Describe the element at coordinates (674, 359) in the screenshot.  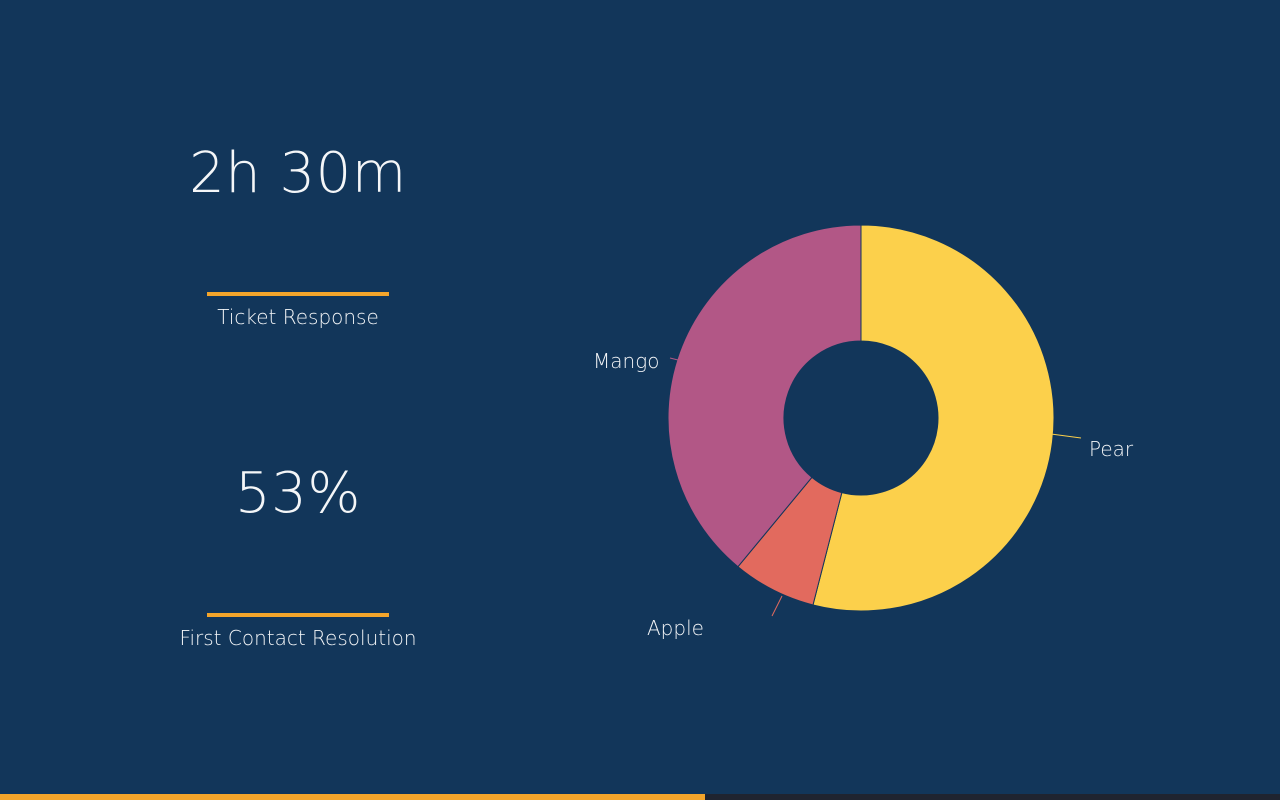
I see `slice-leader-line-mango` at that location.